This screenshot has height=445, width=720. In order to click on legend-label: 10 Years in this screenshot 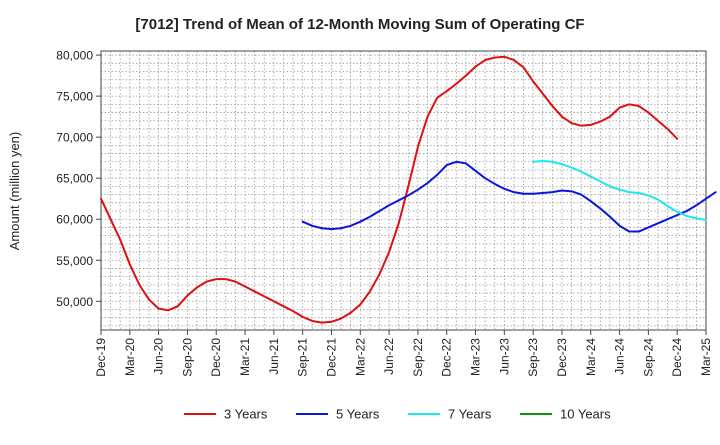, I will do `click(585, 414)`.